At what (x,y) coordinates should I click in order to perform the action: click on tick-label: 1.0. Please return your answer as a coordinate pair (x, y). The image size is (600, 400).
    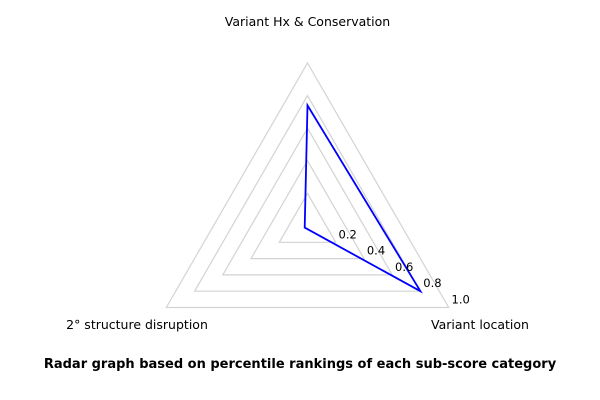
    Looking at the image, I should click on (461, 300).